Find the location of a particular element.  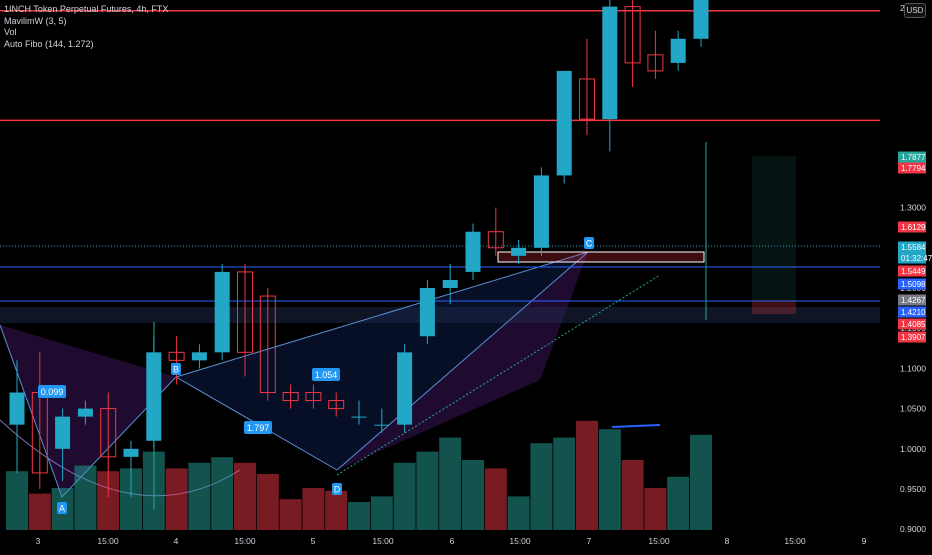

time-axis-tick: 9 is located at coordinates (864, 541).